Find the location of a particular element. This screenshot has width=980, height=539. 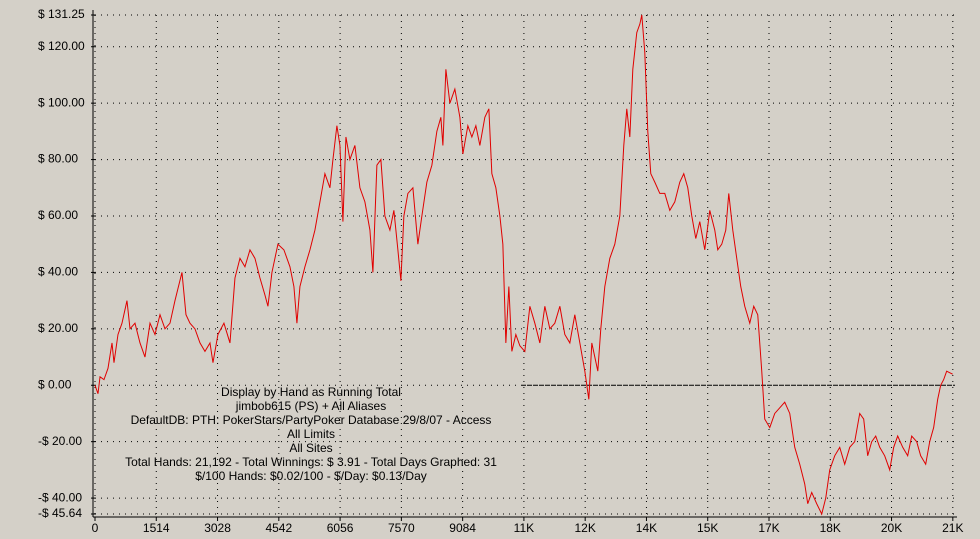

x-tick-label: 0 is located at coordinates (95, 528).